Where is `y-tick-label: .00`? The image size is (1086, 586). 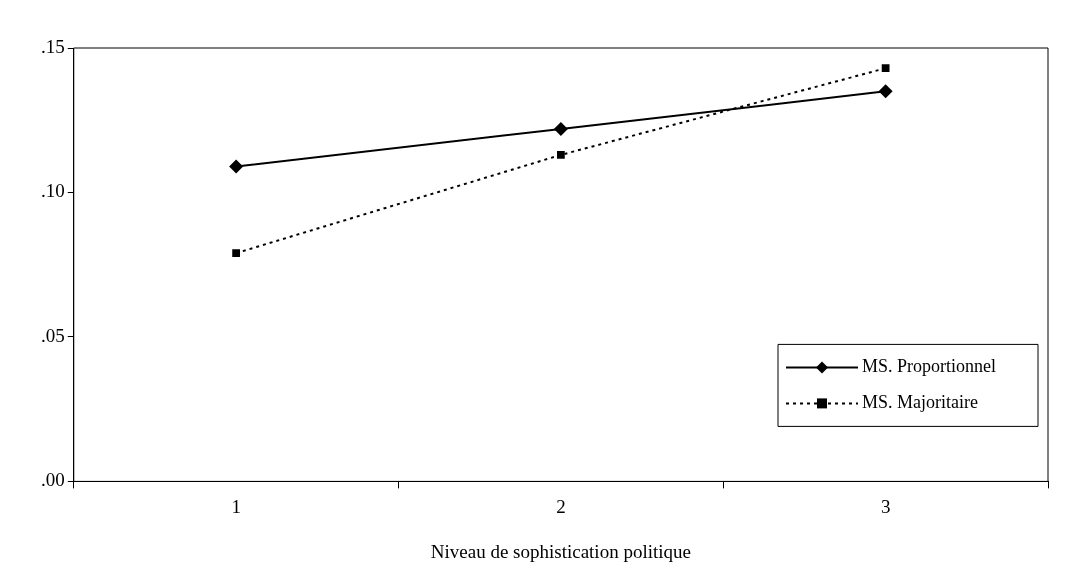 y-tick-label: .00 is located at coordinates (53, 480).